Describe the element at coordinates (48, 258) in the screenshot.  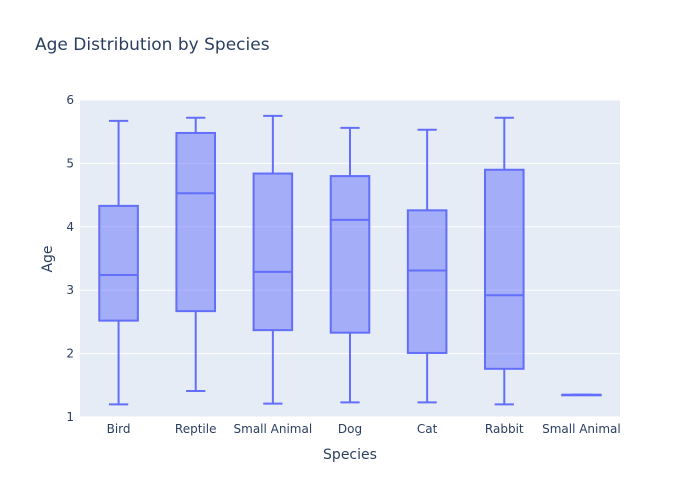
I see `y-axis-title: Age` at that location.